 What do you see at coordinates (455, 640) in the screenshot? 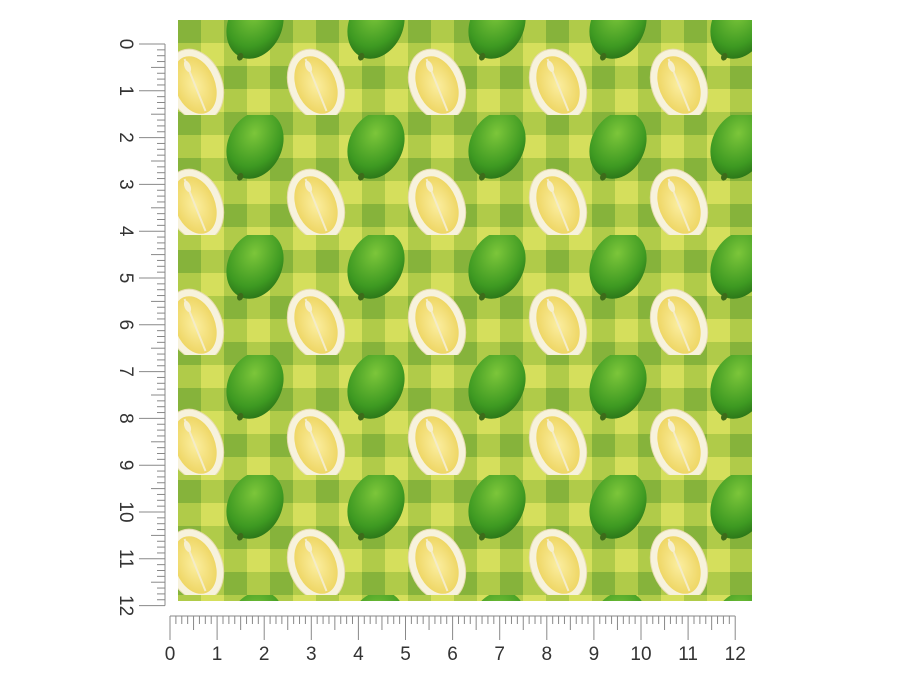
I see `bottom-ruler: 0 1 2 3 4 5 6 7 8 9 10 11 12` at bounding box center [455, 640].